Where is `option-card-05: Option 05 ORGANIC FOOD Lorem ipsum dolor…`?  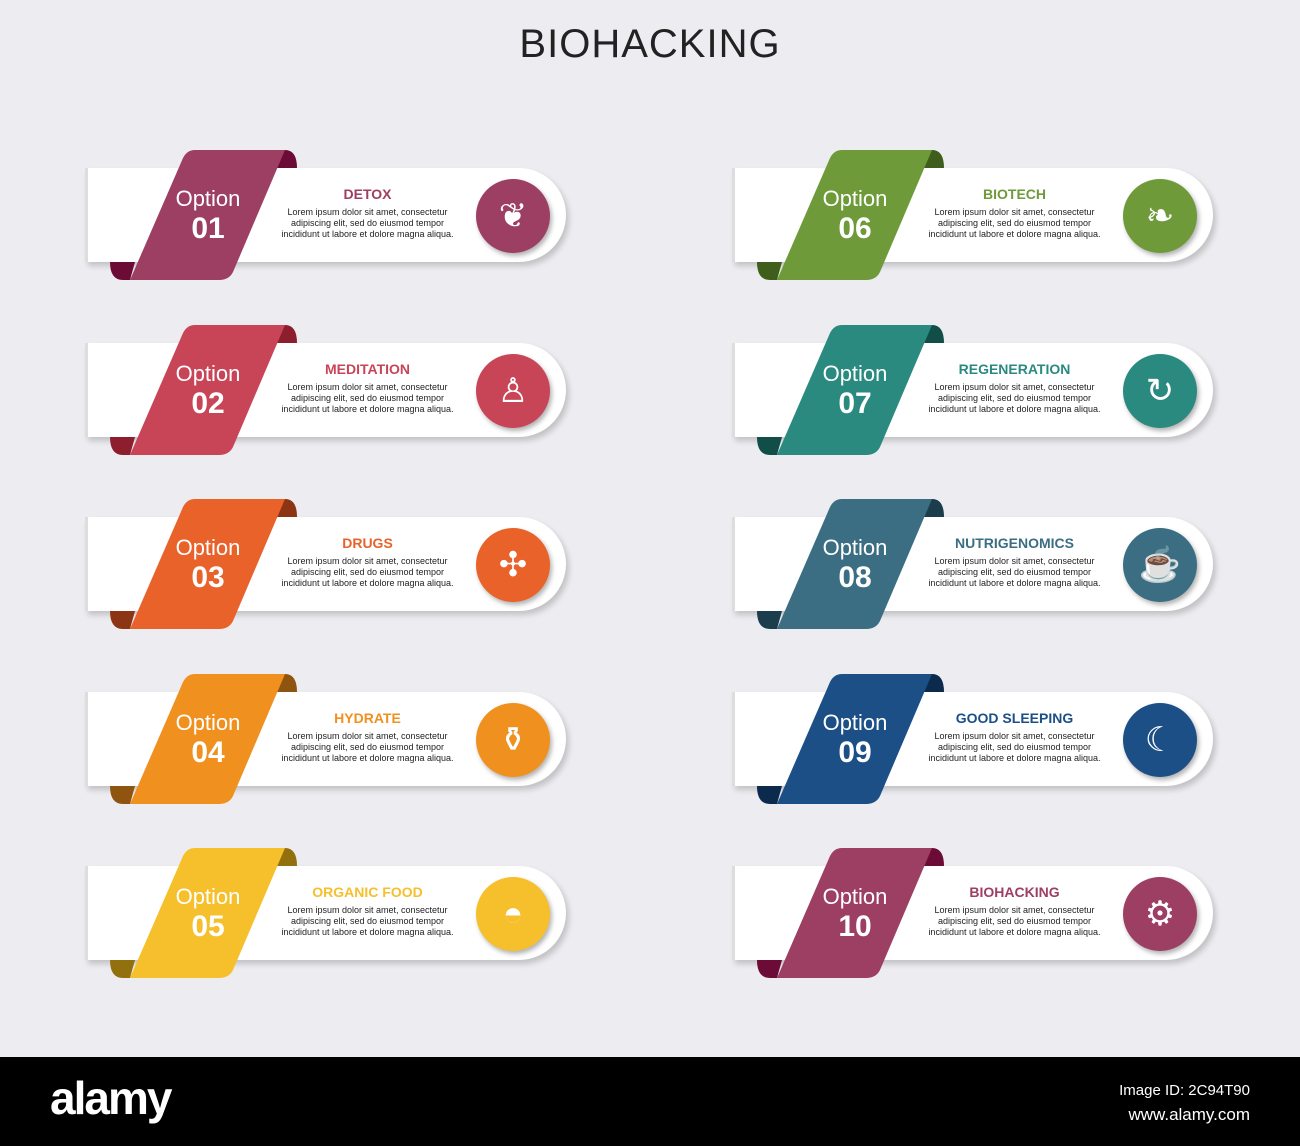
option-card-05: Option 05 ORGANIC FOOD Lorem ipsum dolor… is located at coordinates (330, 915).